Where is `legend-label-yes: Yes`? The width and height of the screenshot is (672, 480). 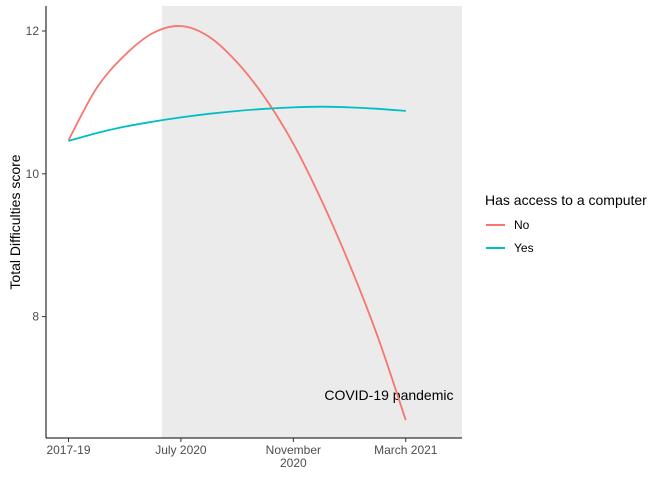
legend-label-yes: Yes is located at coordinates (524, 248).